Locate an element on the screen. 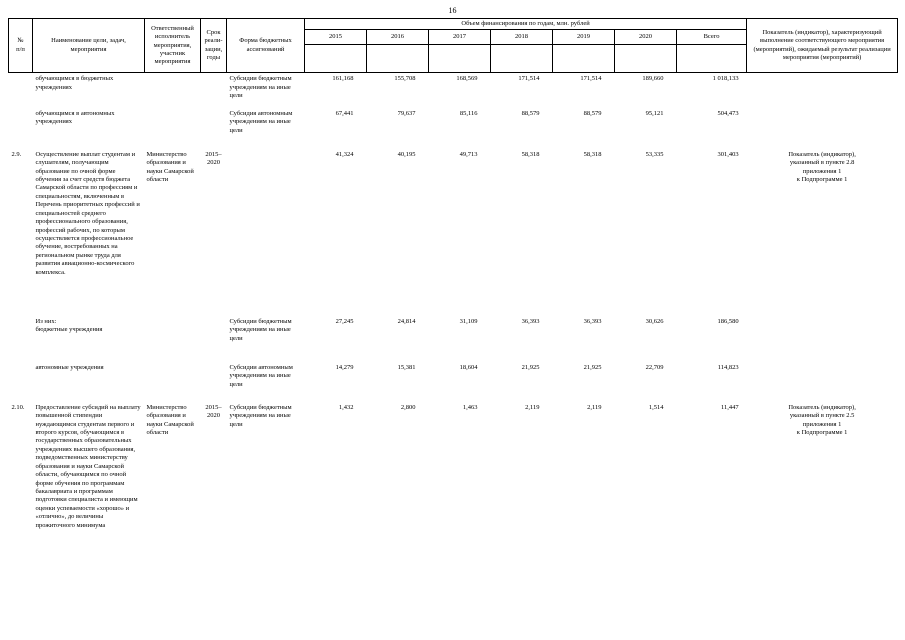 The width and height of the screenshot is (905, 640). cell-value-2015: 161,168 is located at coordinates (343, 79).